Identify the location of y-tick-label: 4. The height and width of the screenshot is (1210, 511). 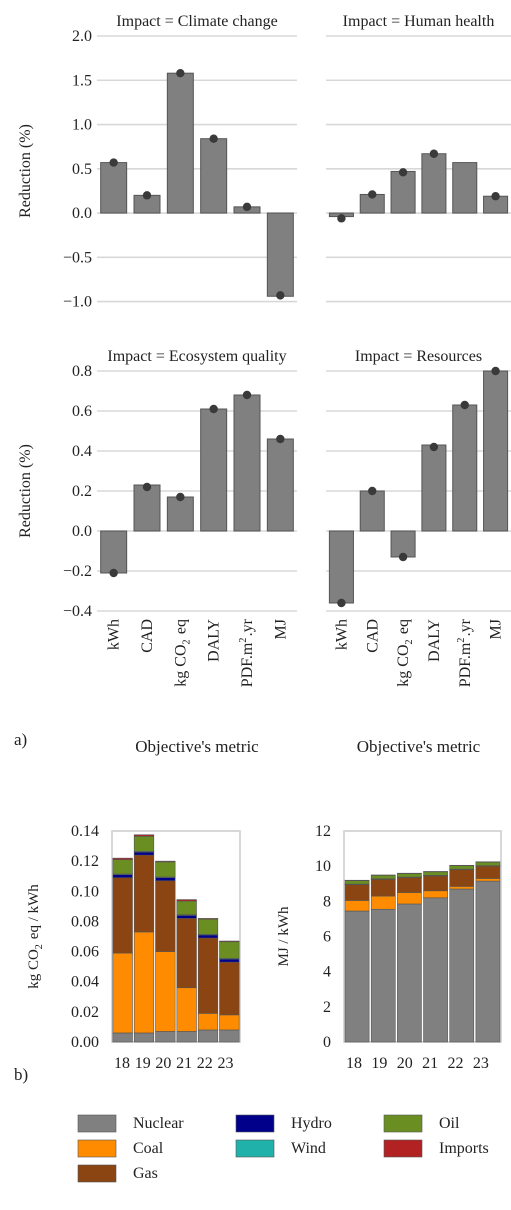
(327, 972).